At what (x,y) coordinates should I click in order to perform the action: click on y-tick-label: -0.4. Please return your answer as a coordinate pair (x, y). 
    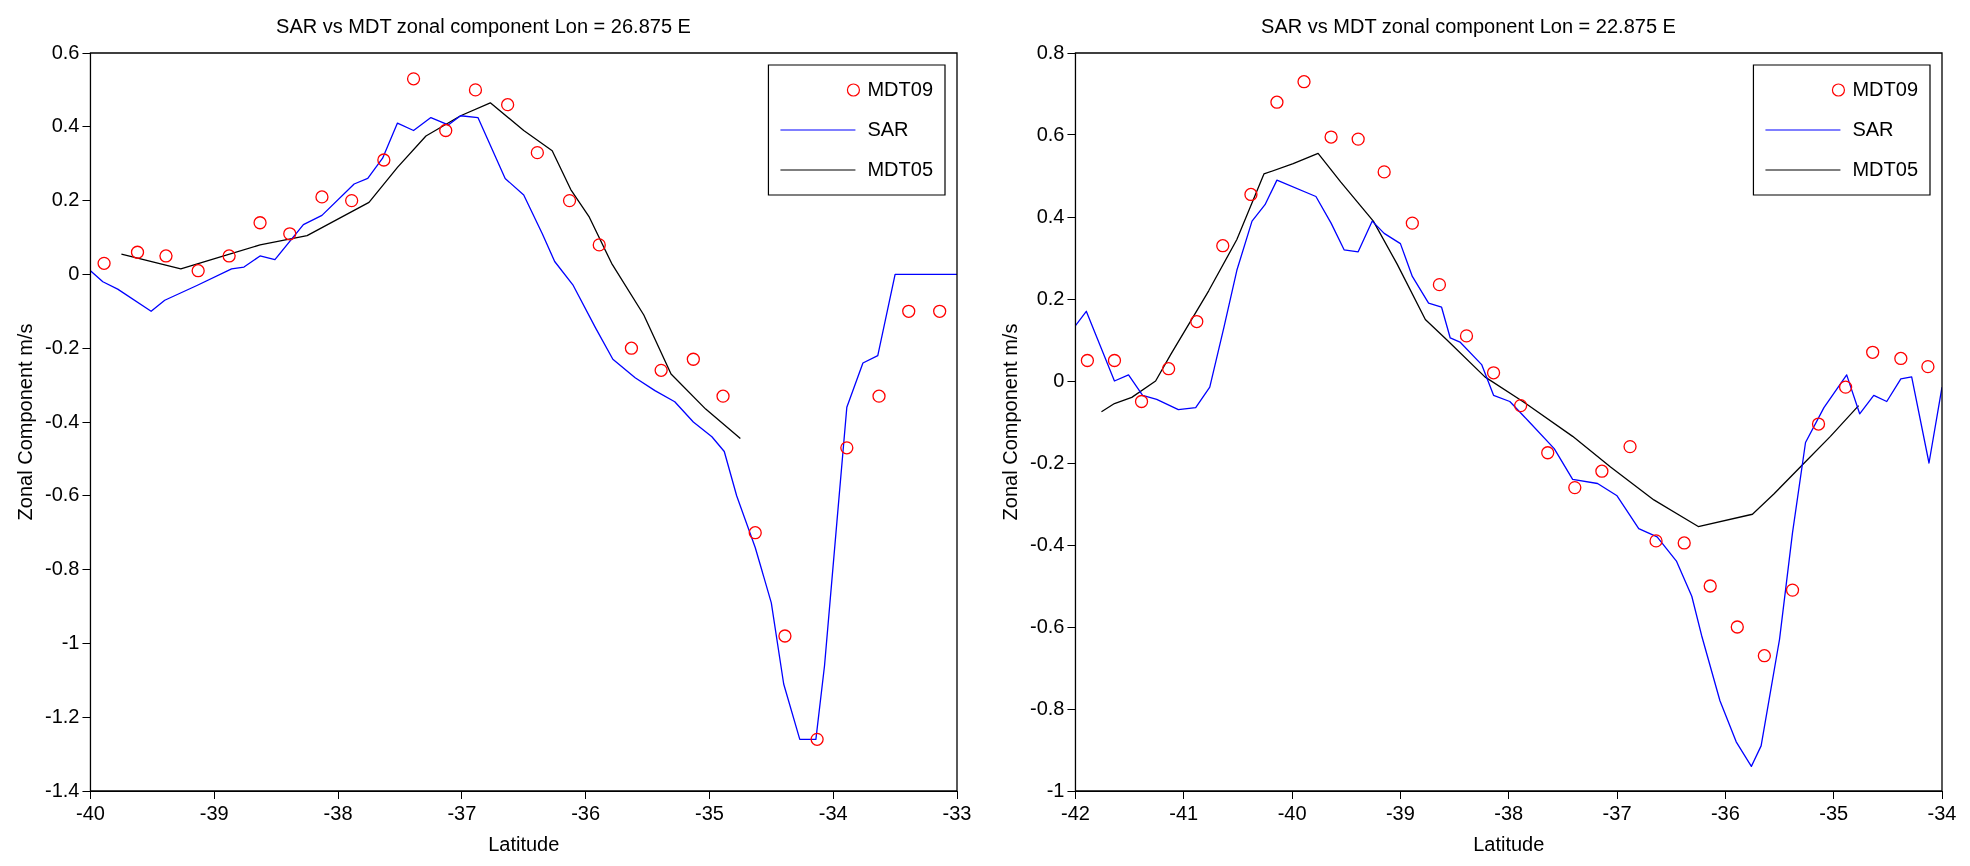
    Looking at the image, I should click on (62, 420).